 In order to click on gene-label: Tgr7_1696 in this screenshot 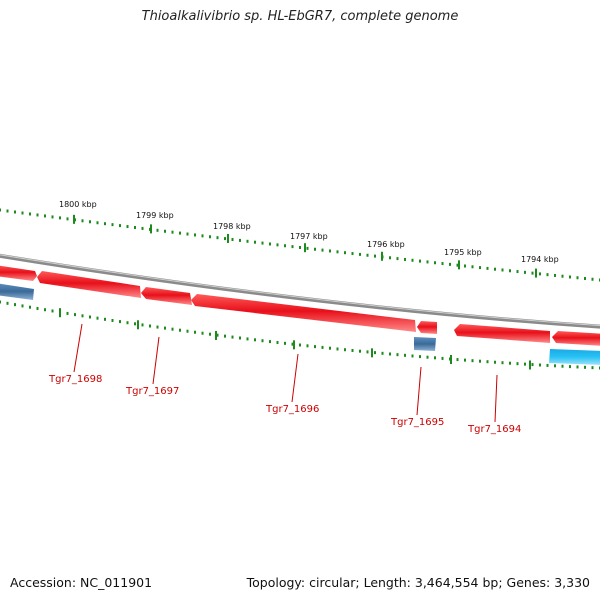, I will do `click(292, 409)`.